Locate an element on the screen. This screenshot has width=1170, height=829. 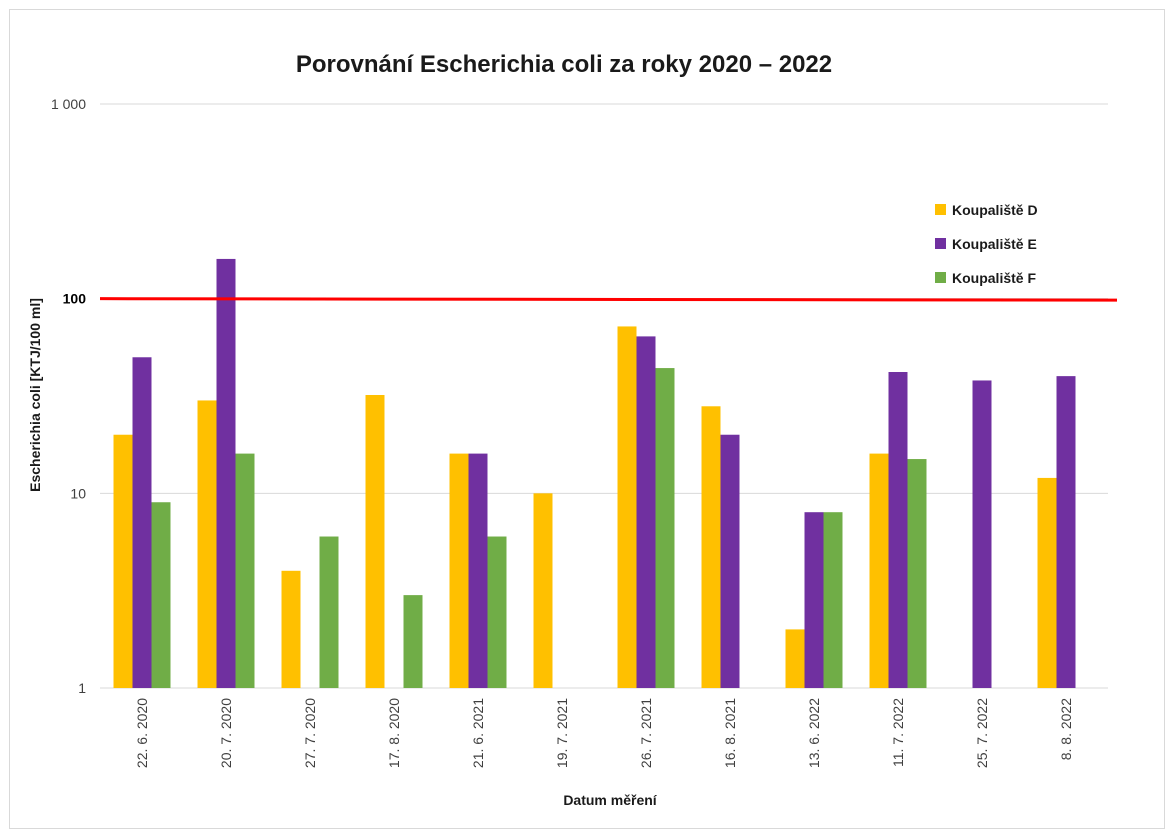
reference-line-group is located at coordinates (608, 299).